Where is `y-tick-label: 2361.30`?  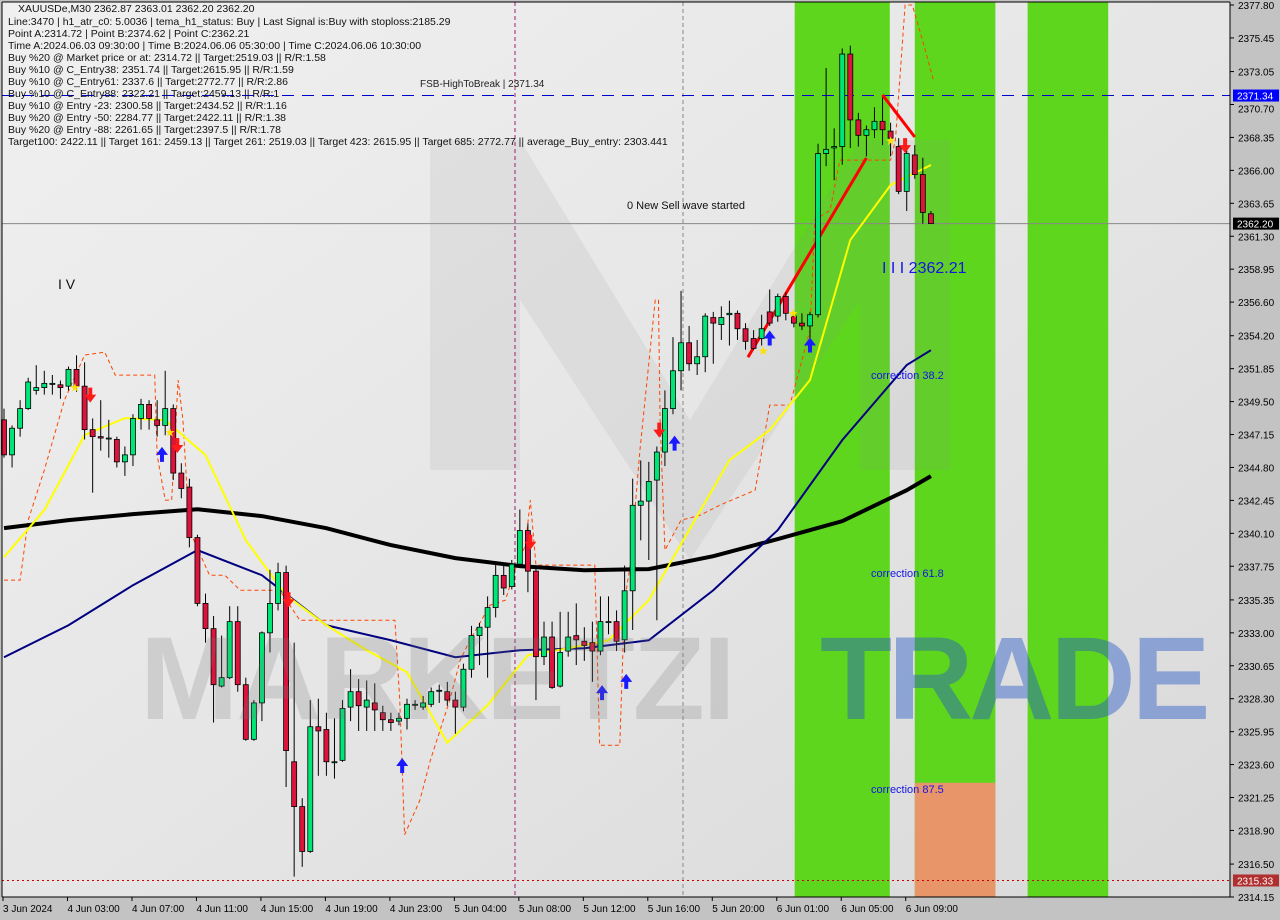
y-tick-label: 2361.30 is located at coordinates (1256, 238).